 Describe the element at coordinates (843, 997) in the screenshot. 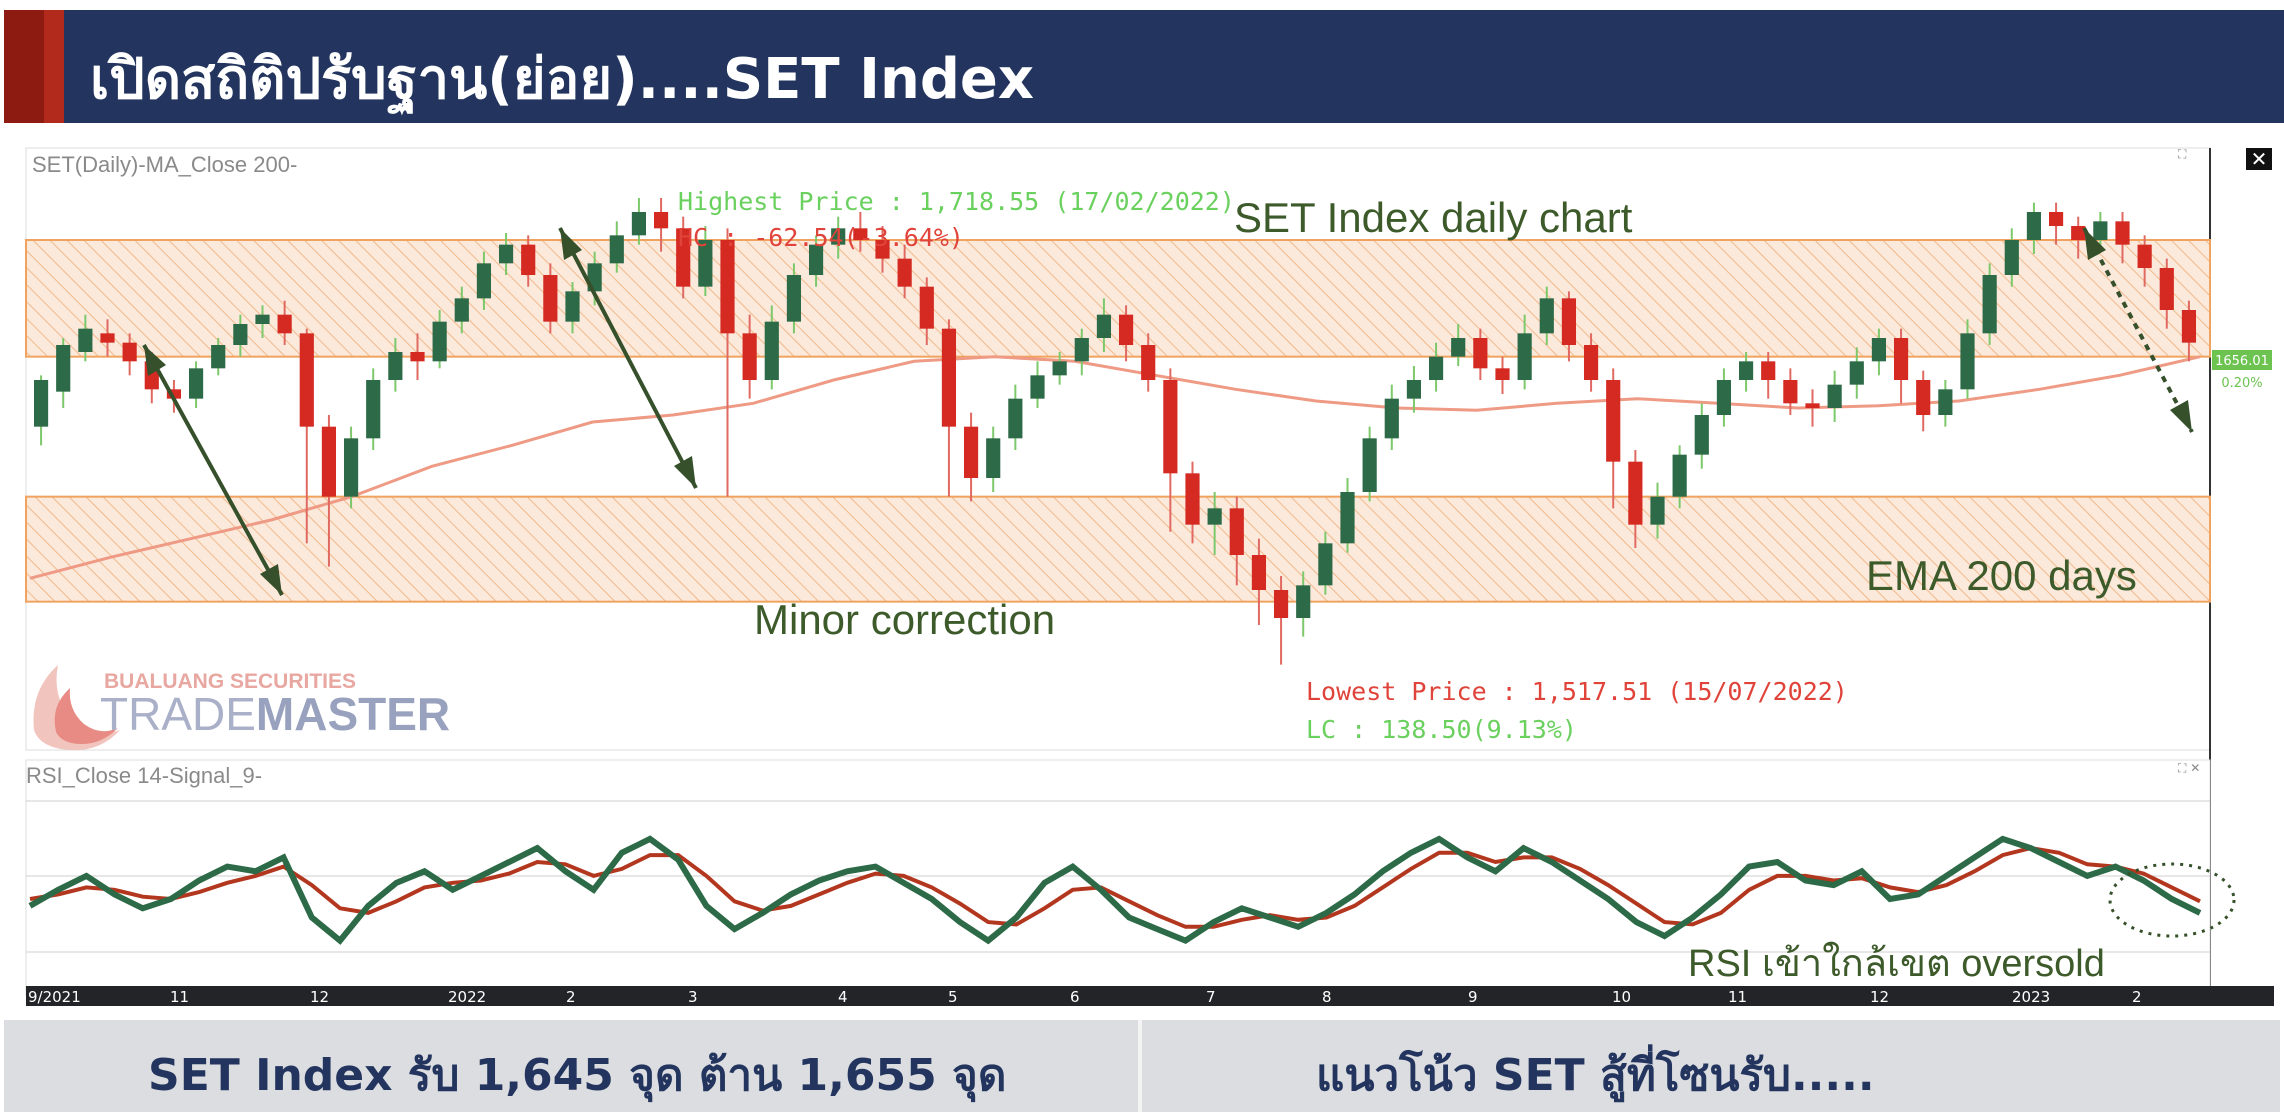

I see `x-tick-label: 4` at that location.